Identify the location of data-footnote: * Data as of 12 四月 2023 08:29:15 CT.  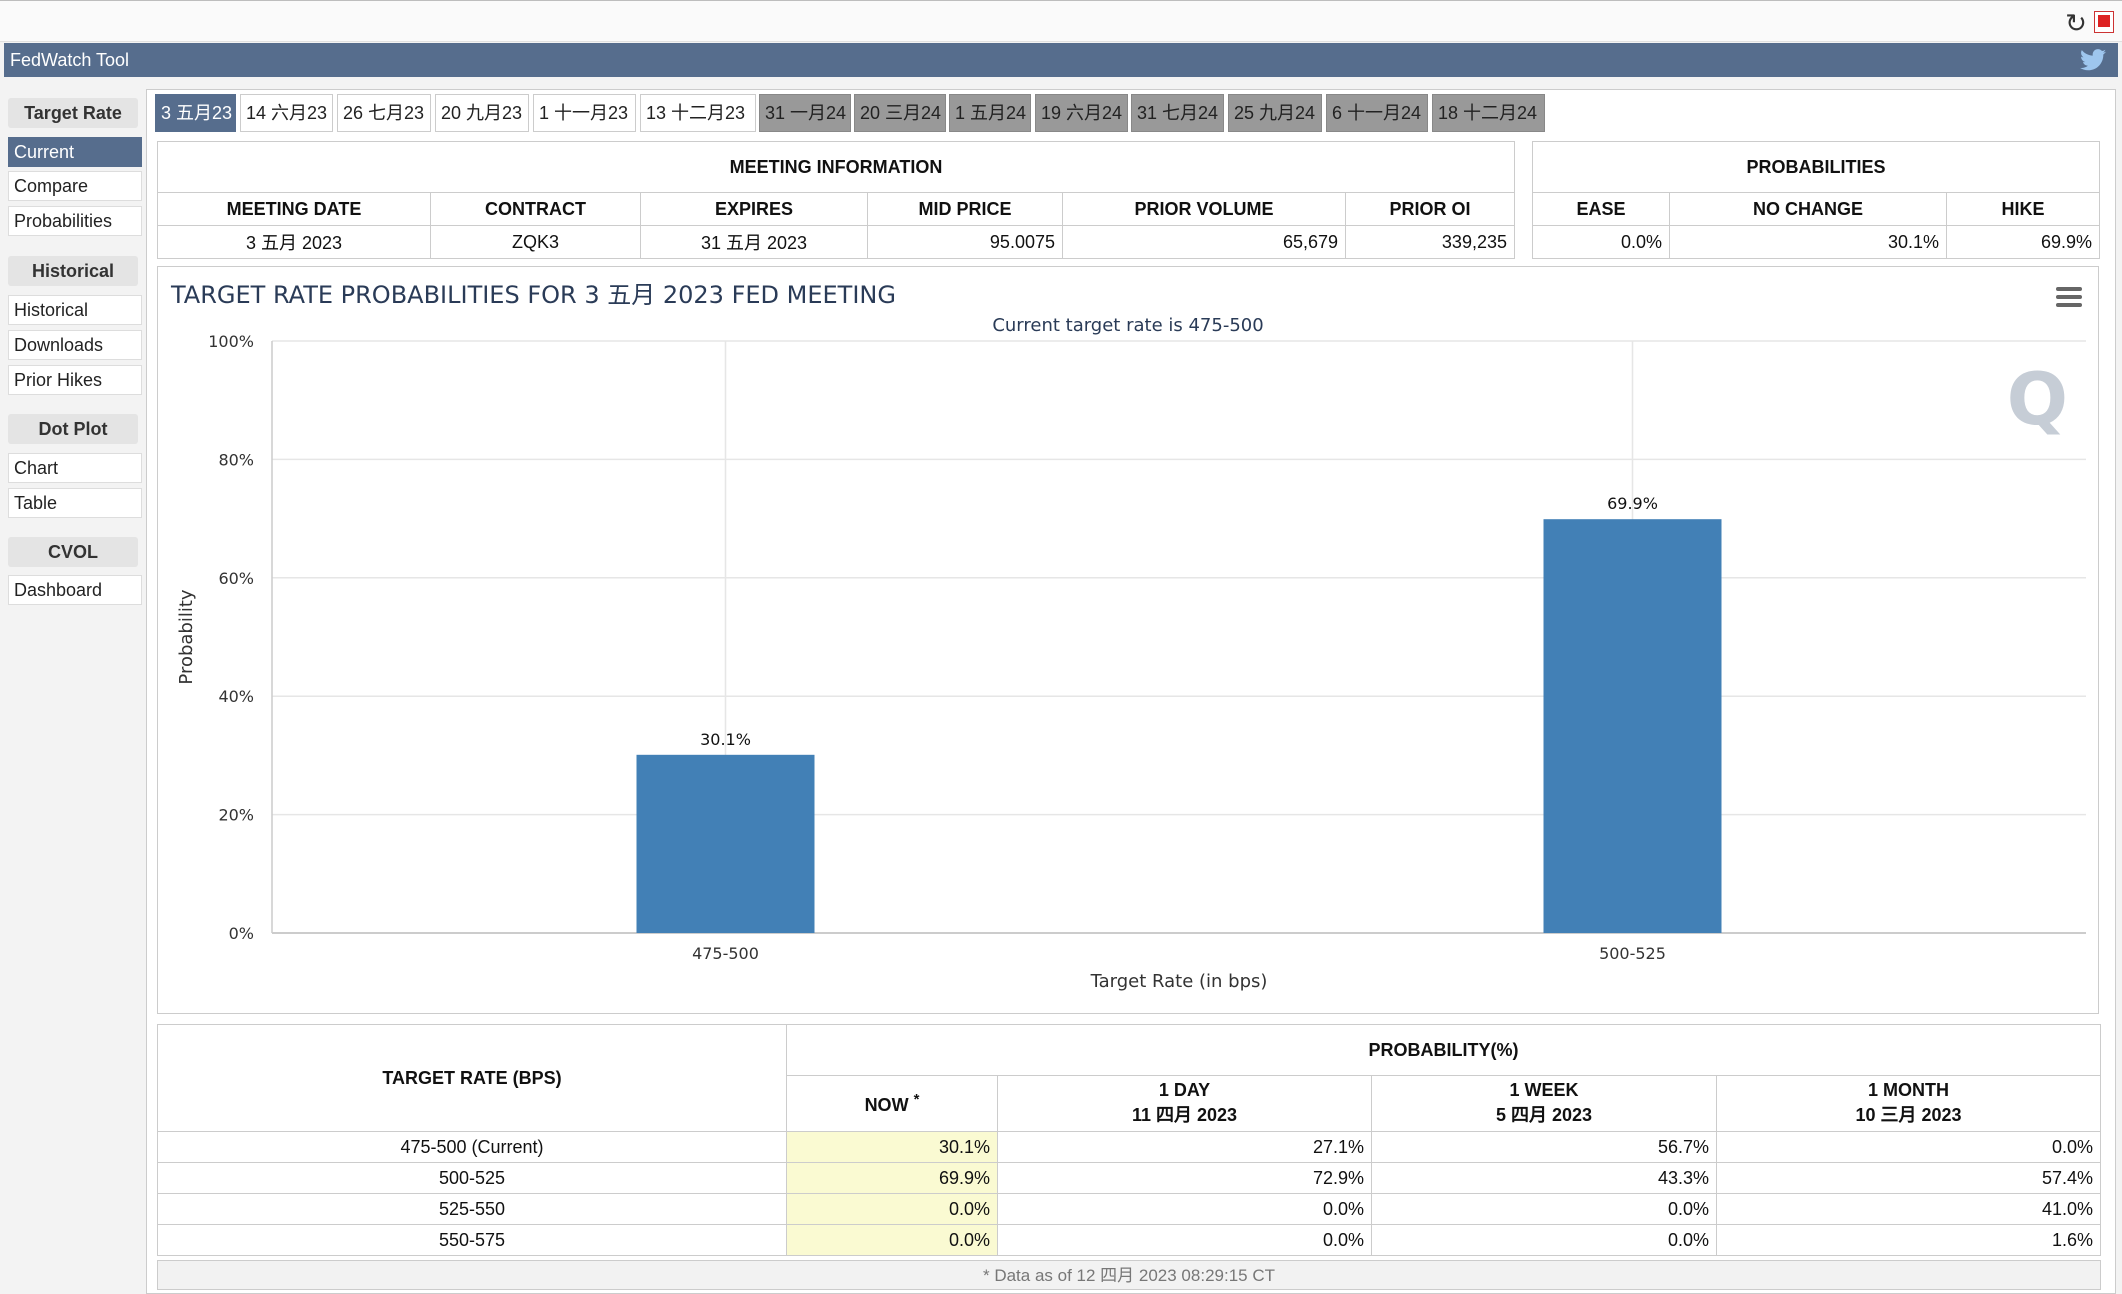
(1129, 1275).